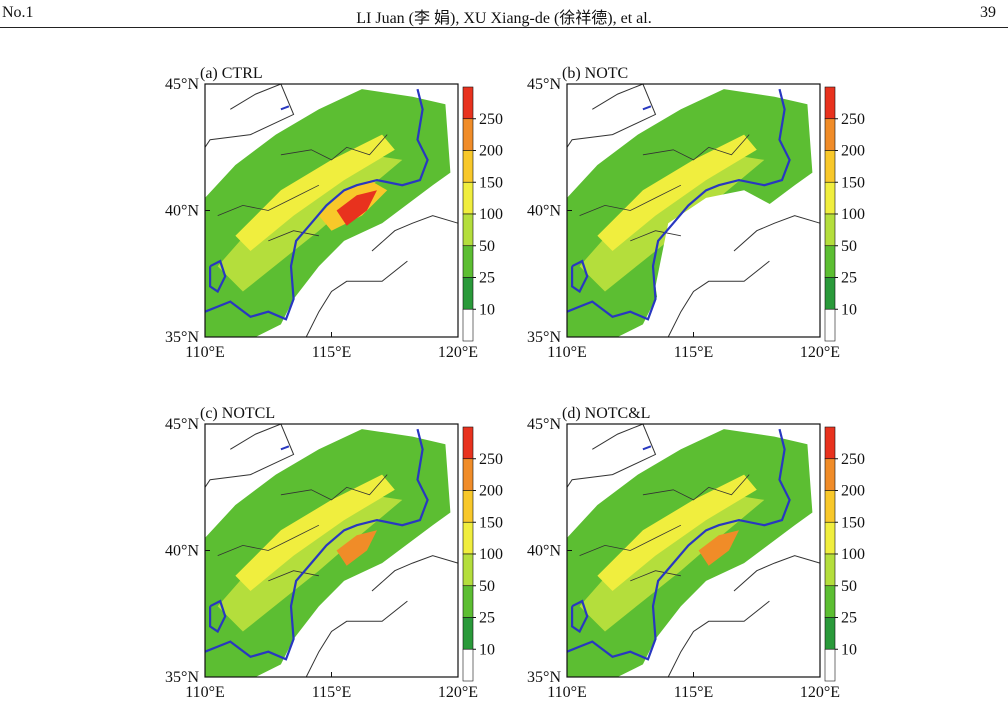  What do you see at coordinates (231, 73) in the screenshot?
I see `panel-title: (a) CTRL` at bounding box center [231, 73].